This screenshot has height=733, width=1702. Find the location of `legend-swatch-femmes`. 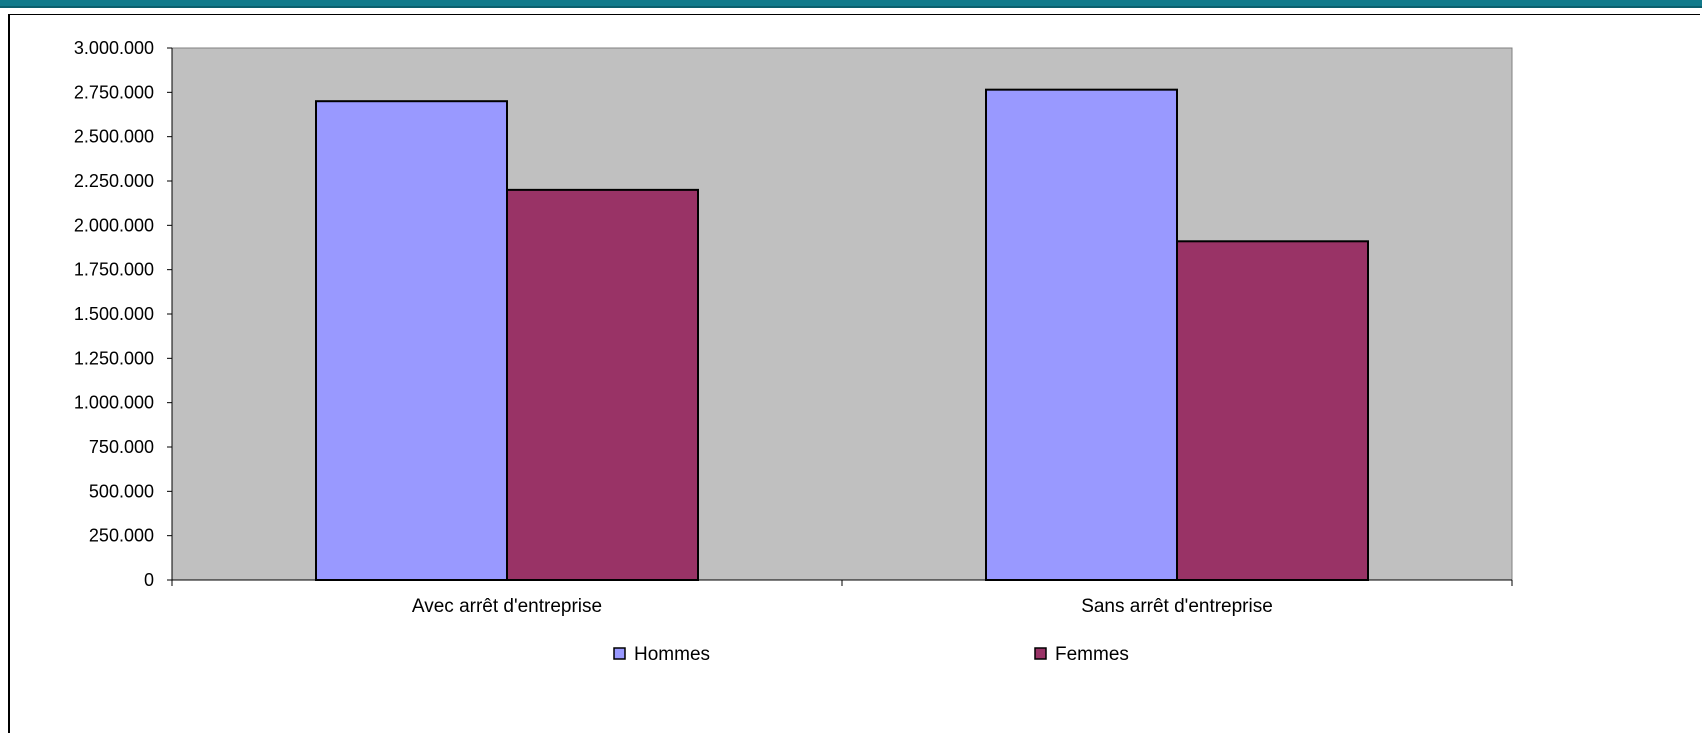

legend-swatch-femmes is located at coordinates (1040, 653).